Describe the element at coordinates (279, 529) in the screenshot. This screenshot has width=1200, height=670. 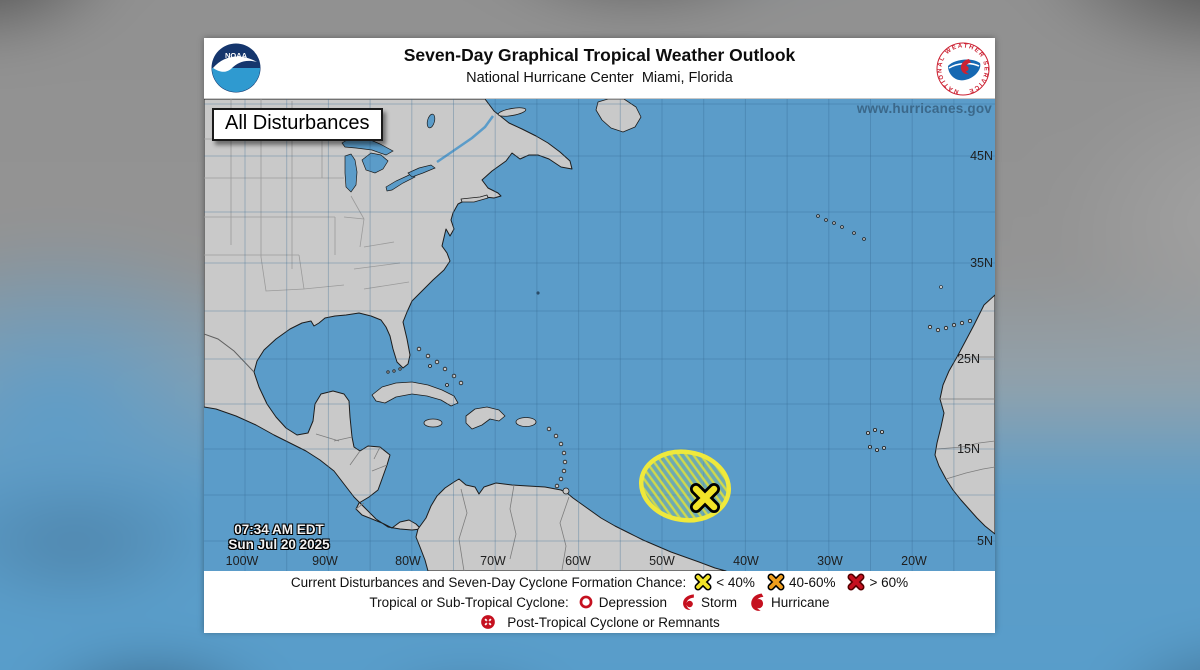
I see `timestamp-time: 07:34 AM EDT` at that location.